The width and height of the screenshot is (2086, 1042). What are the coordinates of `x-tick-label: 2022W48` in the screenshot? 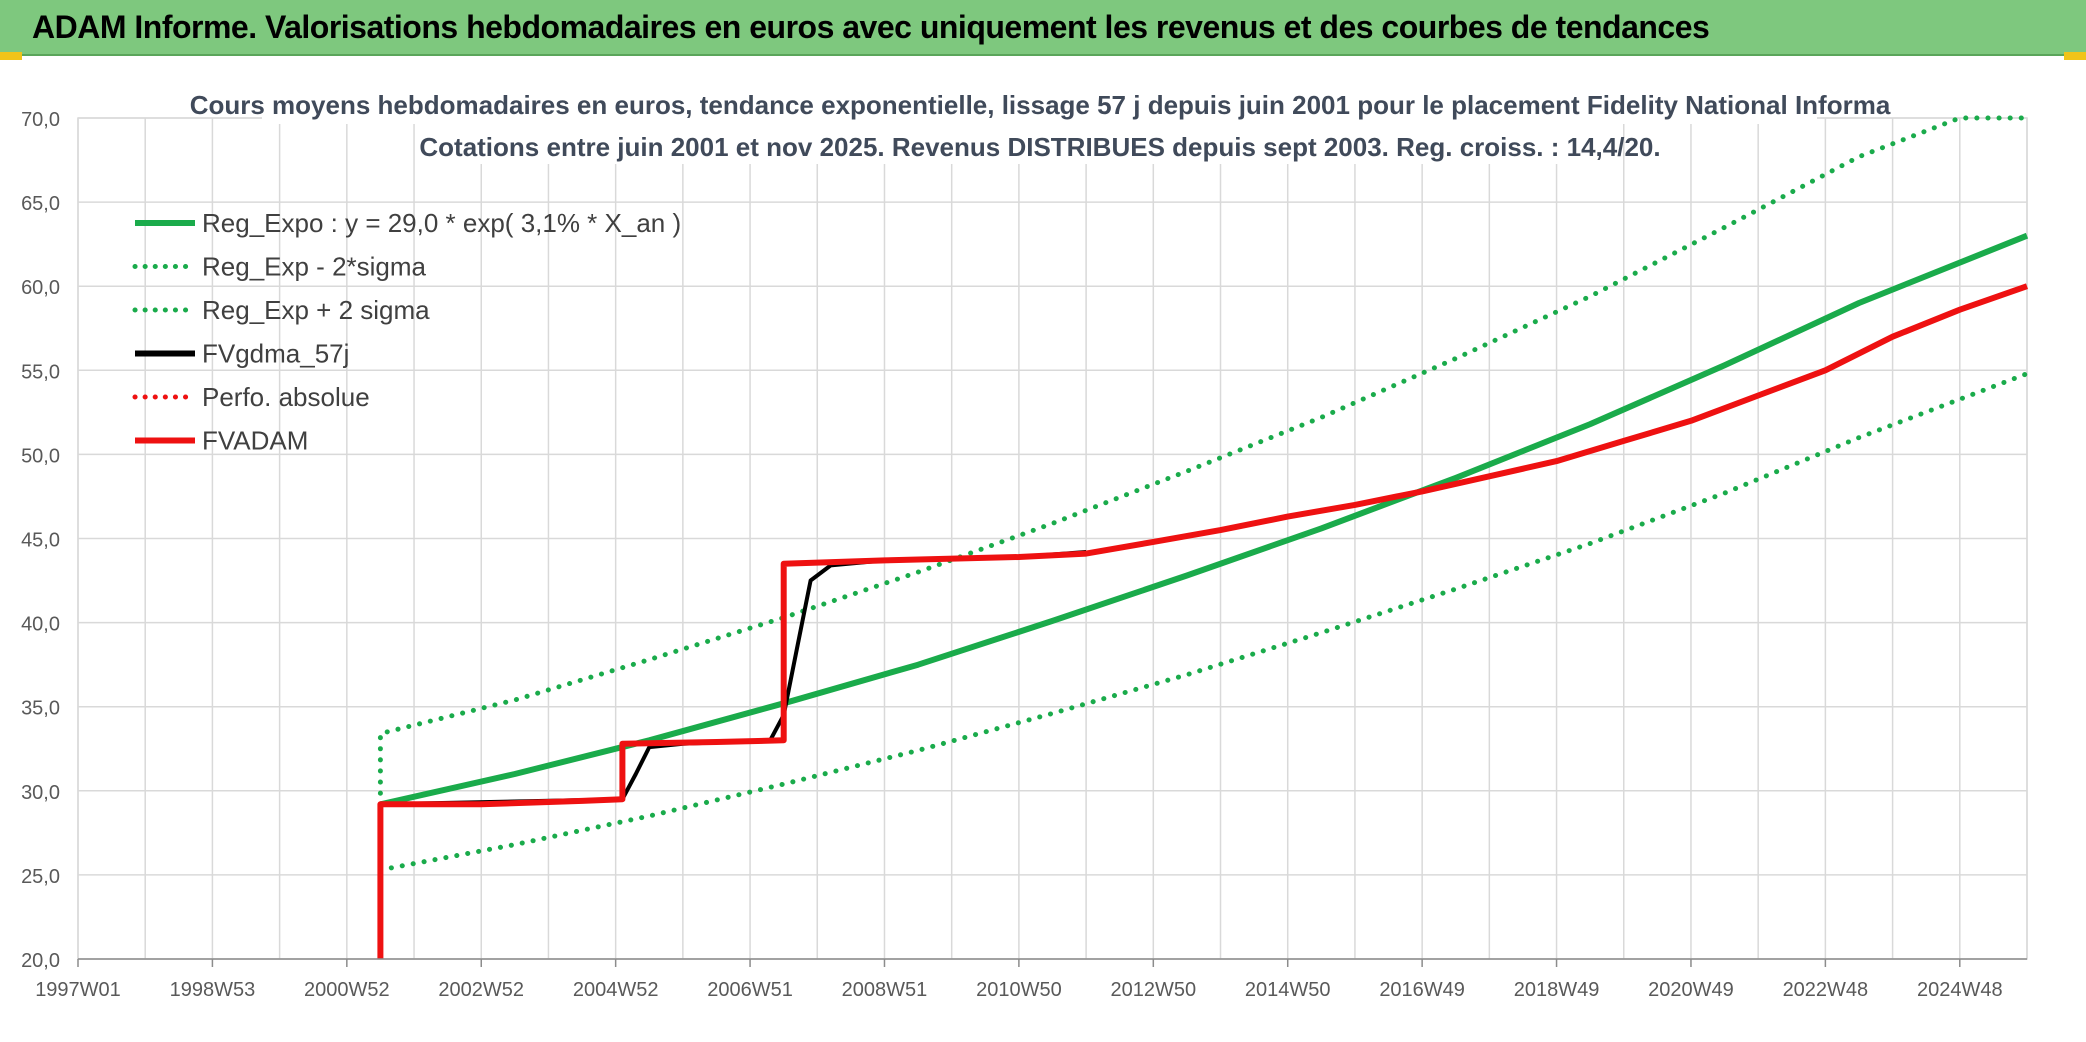 It's located at (1826, 990).